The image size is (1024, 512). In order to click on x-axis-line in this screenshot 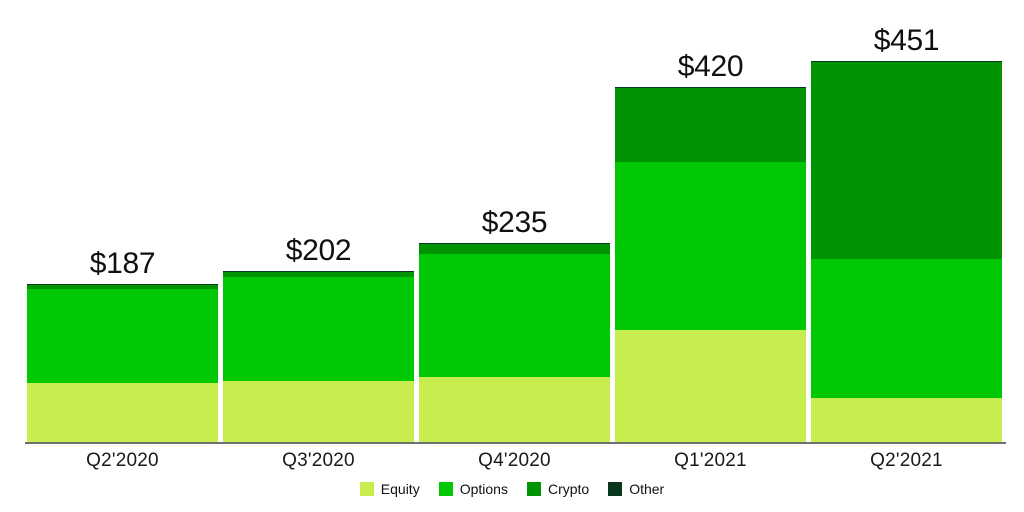, I will do `click(515, 443)`.